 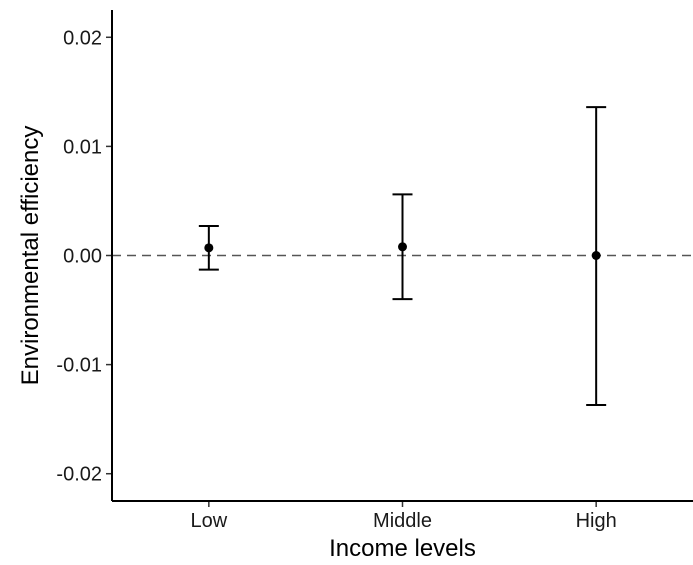 I want to click on y-axis-title: Environmental efficiency, so click(x=30, y=256).